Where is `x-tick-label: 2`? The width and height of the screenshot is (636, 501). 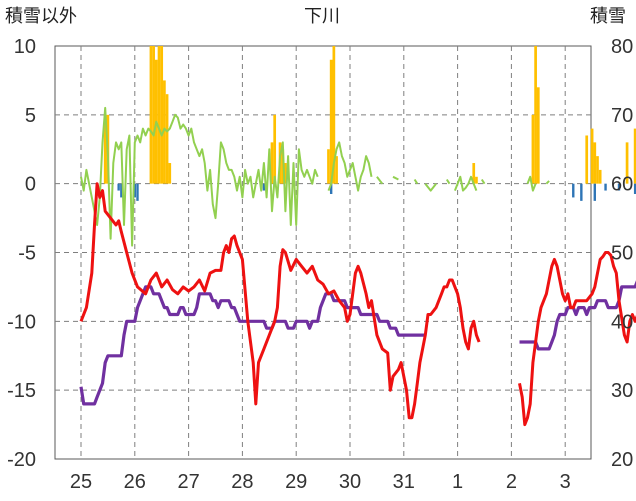 x-tick-label: 2 is located at coordinates (511, 482).